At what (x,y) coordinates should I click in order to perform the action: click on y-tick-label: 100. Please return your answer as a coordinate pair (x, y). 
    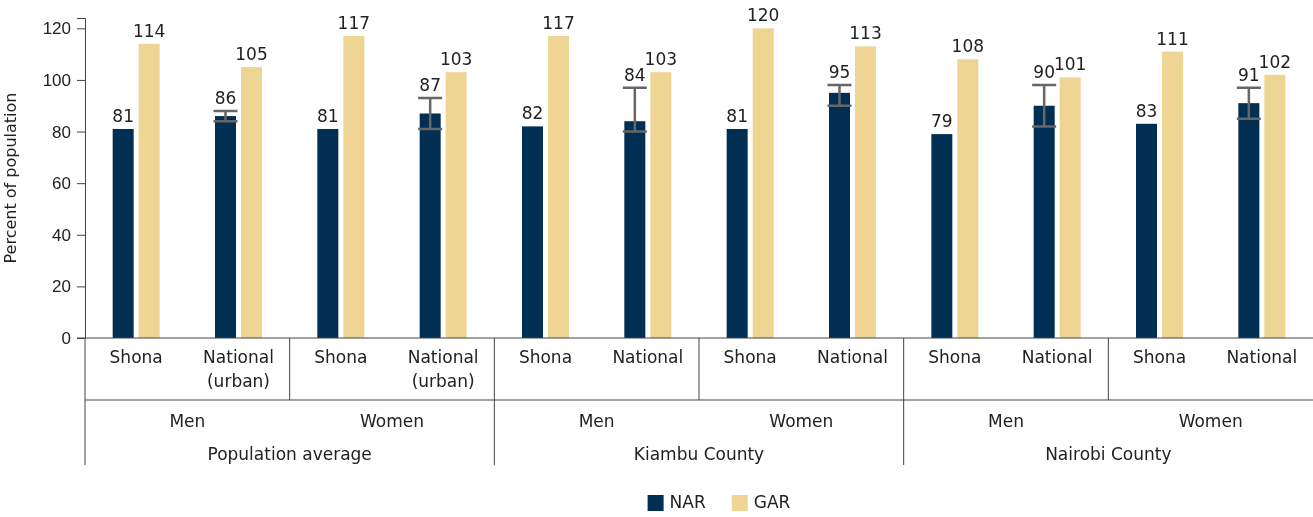
    Looking at the image, I should click on (56, 80).